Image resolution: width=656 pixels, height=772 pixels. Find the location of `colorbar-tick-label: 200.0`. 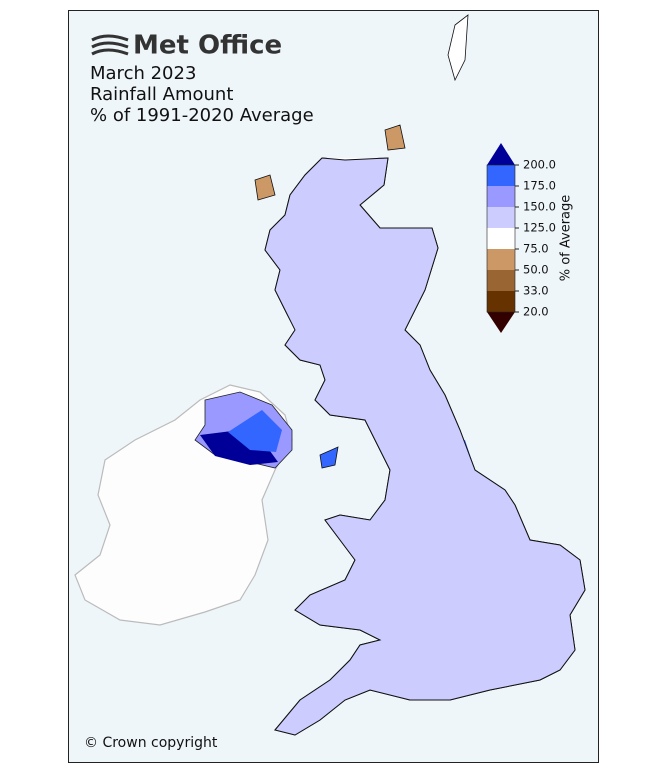

colorbar-tick-label: 200.0 is located at coordinates (539, 165).